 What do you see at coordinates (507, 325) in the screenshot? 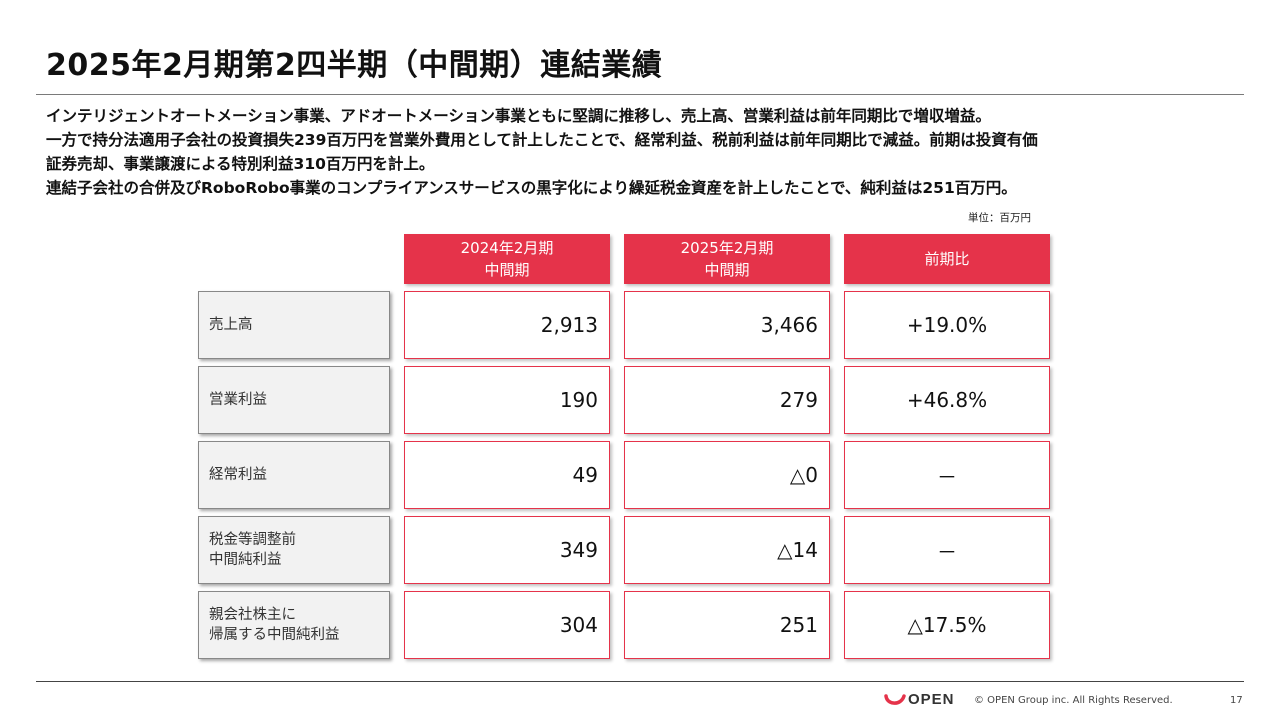
I see `cell-prev-sales: 2,913` at bounding box center [507, 325].